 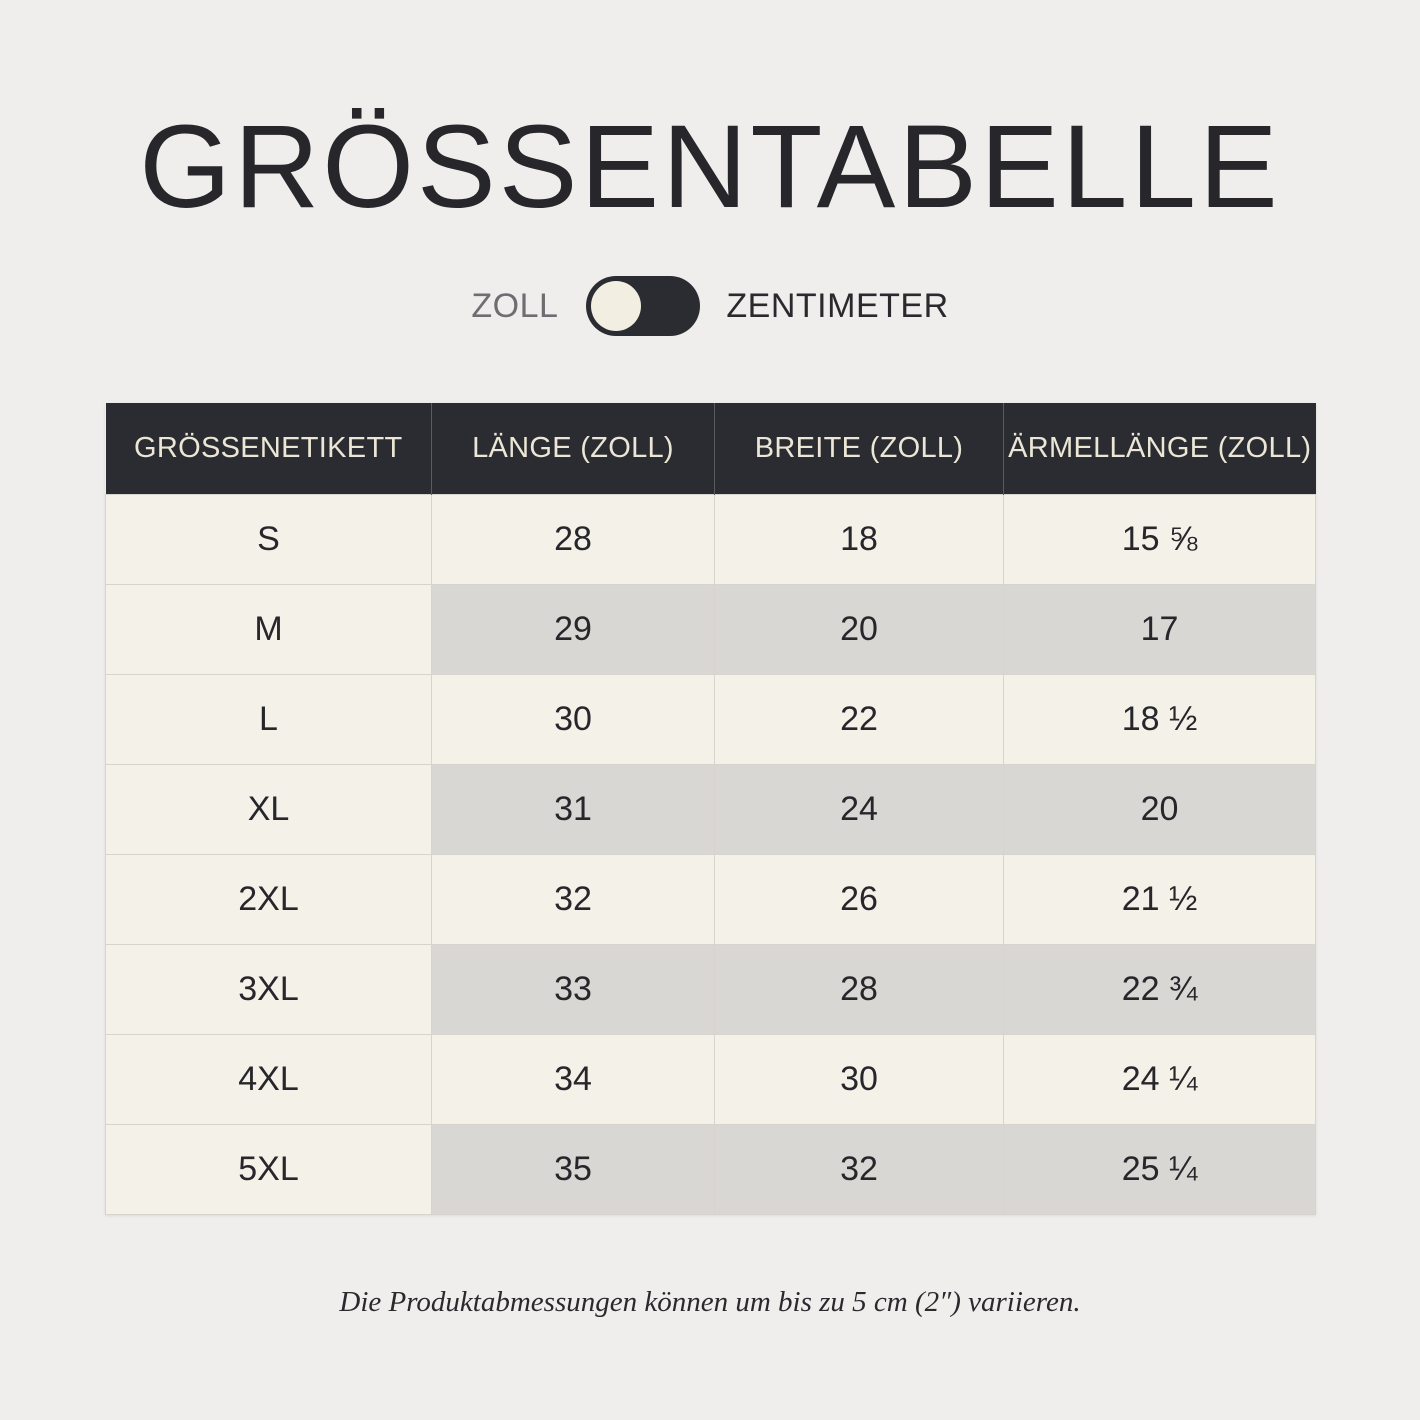 I want to click on unit-label-zoll: ZOLL, so click(x=515, y=306).